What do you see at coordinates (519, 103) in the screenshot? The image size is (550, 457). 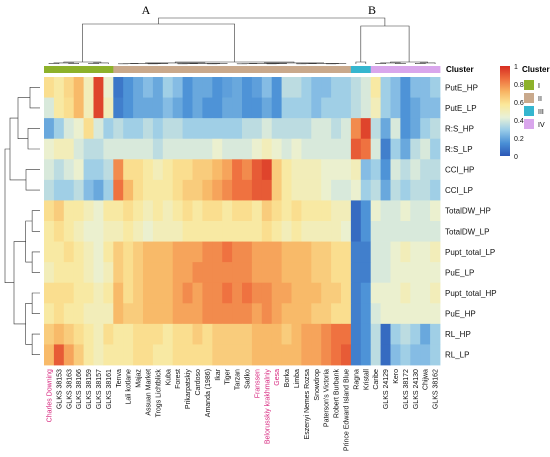 I see `colorbar-tick: 0.6` at bounding box center [519, 103].